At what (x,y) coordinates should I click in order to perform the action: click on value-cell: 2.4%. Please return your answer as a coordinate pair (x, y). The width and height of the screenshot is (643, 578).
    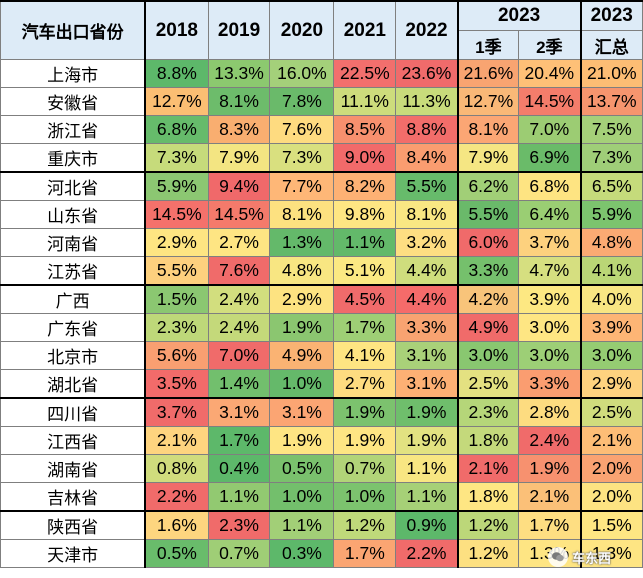
    Looking at the image, I should click on (550, 440).